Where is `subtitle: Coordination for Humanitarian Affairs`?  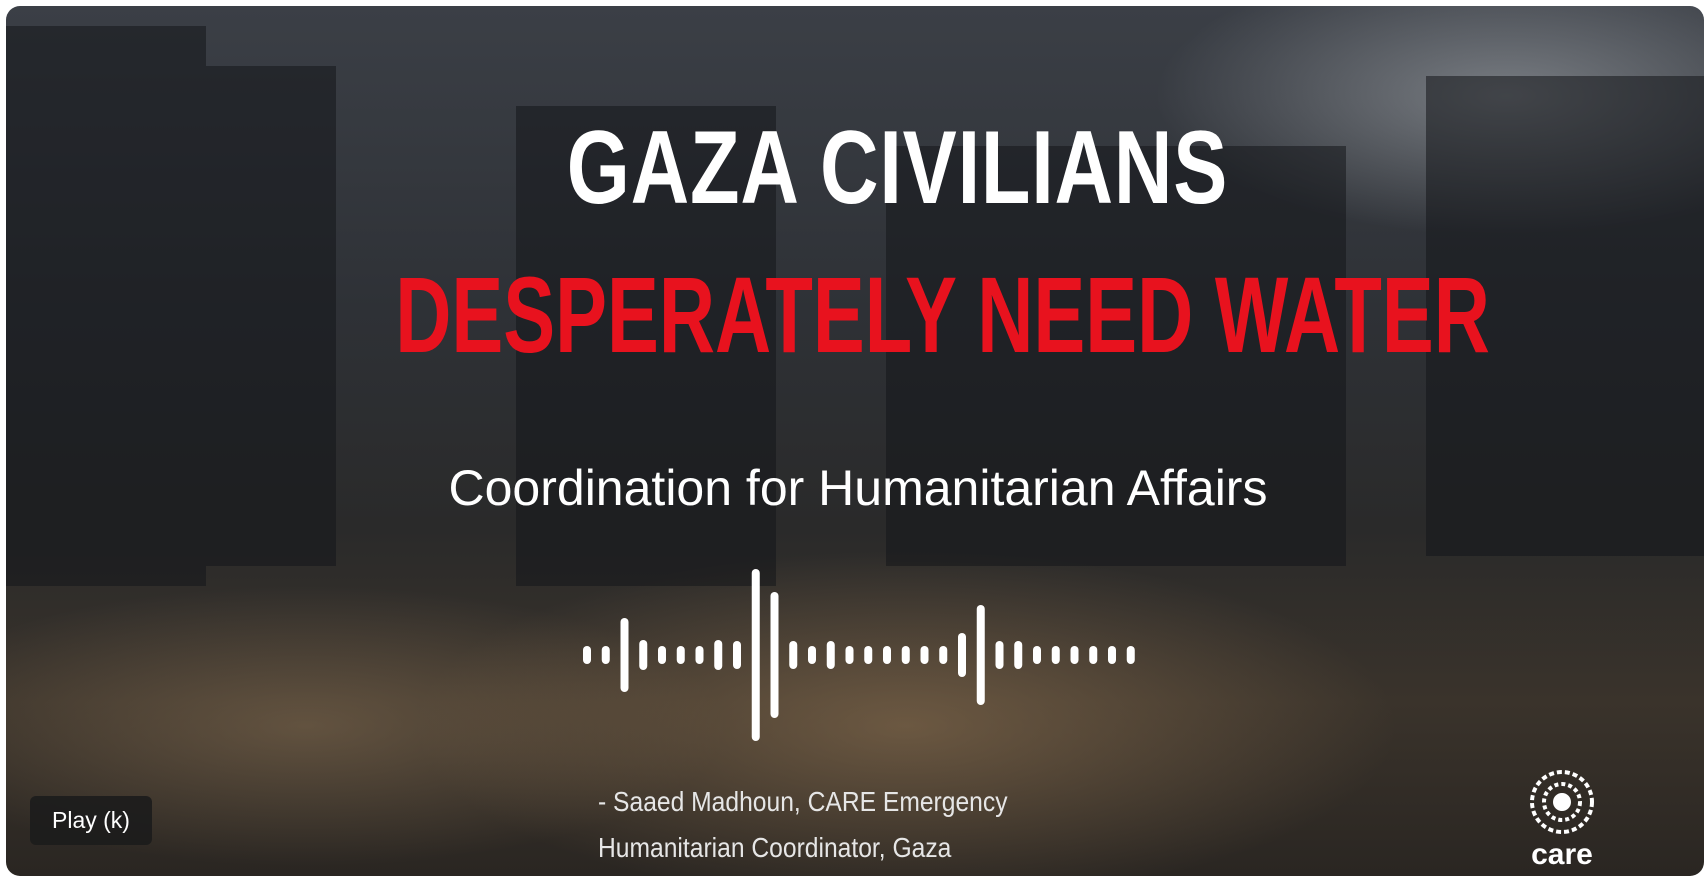
subtitle: Coordination for Humanitarian Affairs is located at coordinates (858, 488).